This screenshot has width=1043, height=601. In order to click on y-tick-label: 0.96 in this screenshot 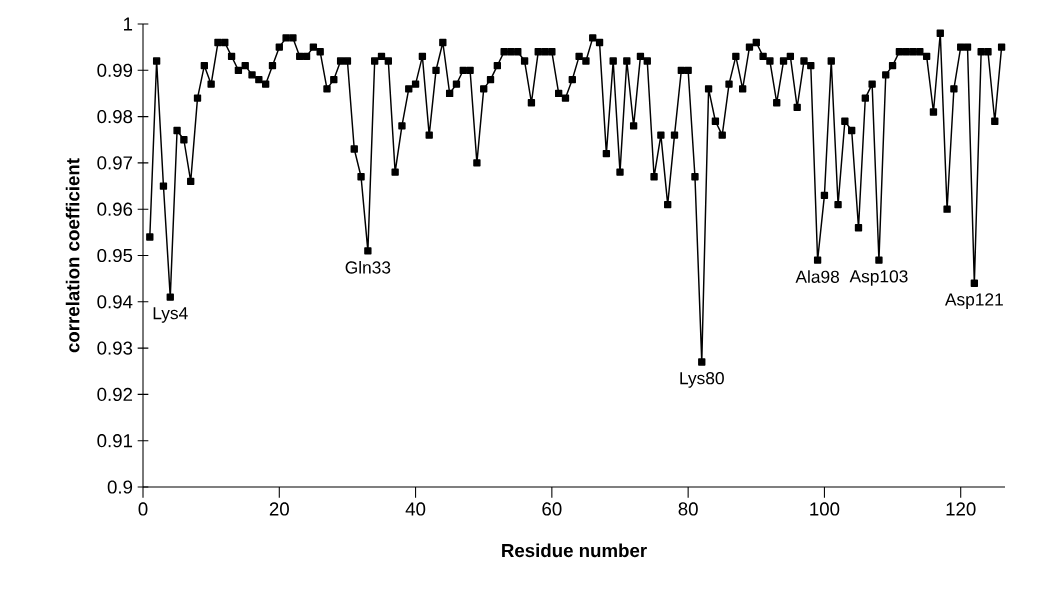, I will do `click(115, 209)`.